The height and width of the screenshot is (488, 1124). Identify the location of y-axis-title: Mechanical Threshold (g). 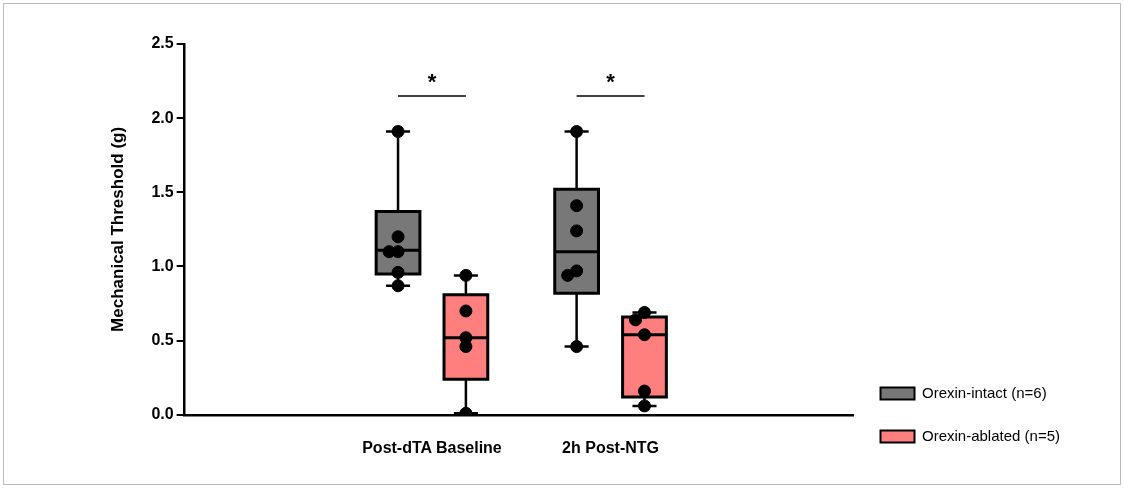
(117, 229).